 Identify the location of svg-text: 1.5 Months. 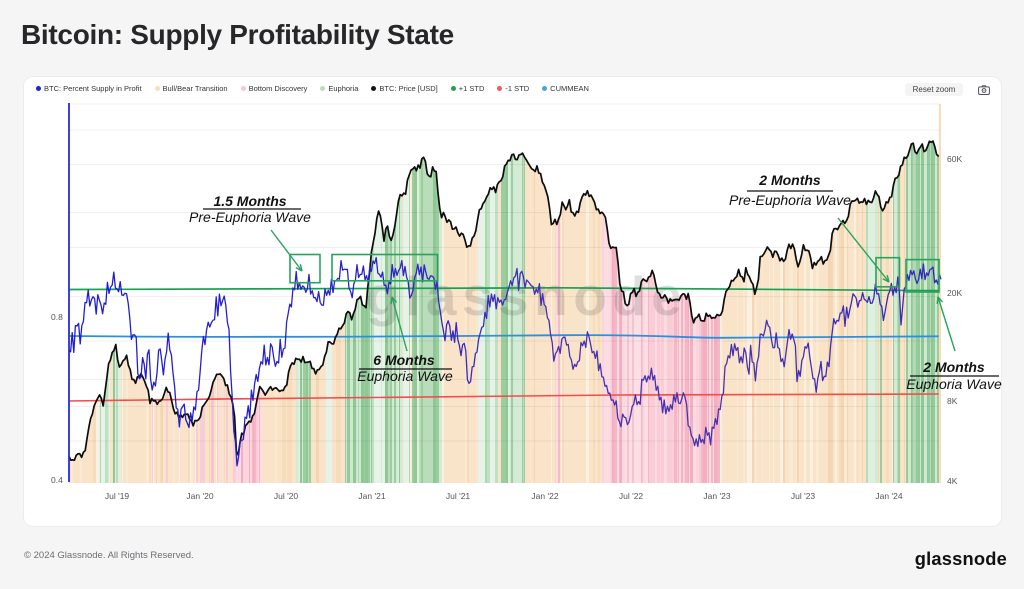
(249, 201).